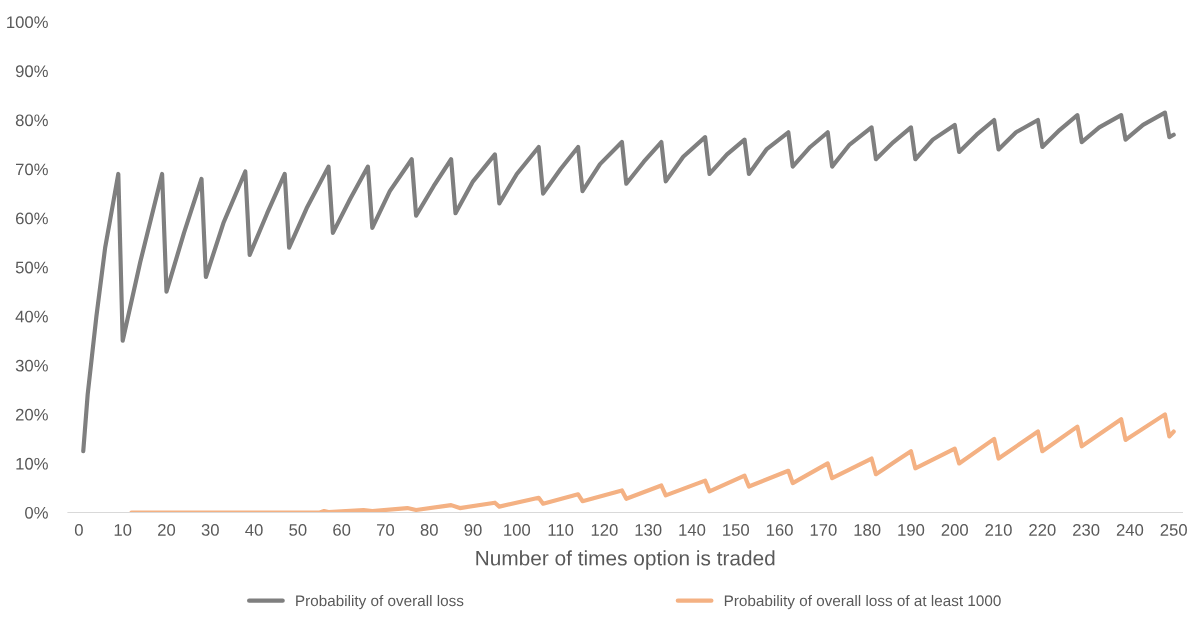  I want to click on x-tick-label: 190, so click(911, 530).